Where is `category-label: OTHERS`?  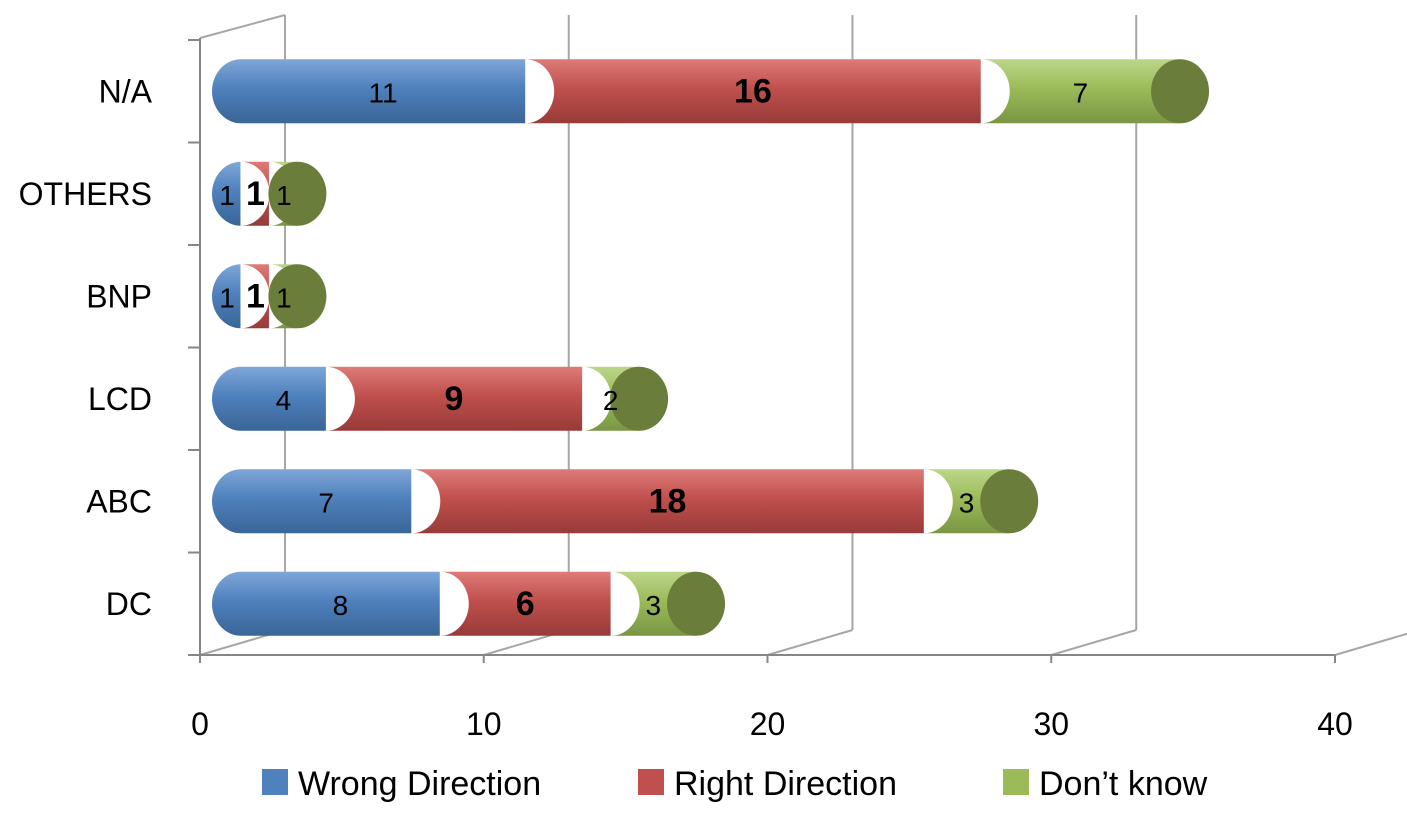
category-label: OTHERS is located at coordinates (85, 194).